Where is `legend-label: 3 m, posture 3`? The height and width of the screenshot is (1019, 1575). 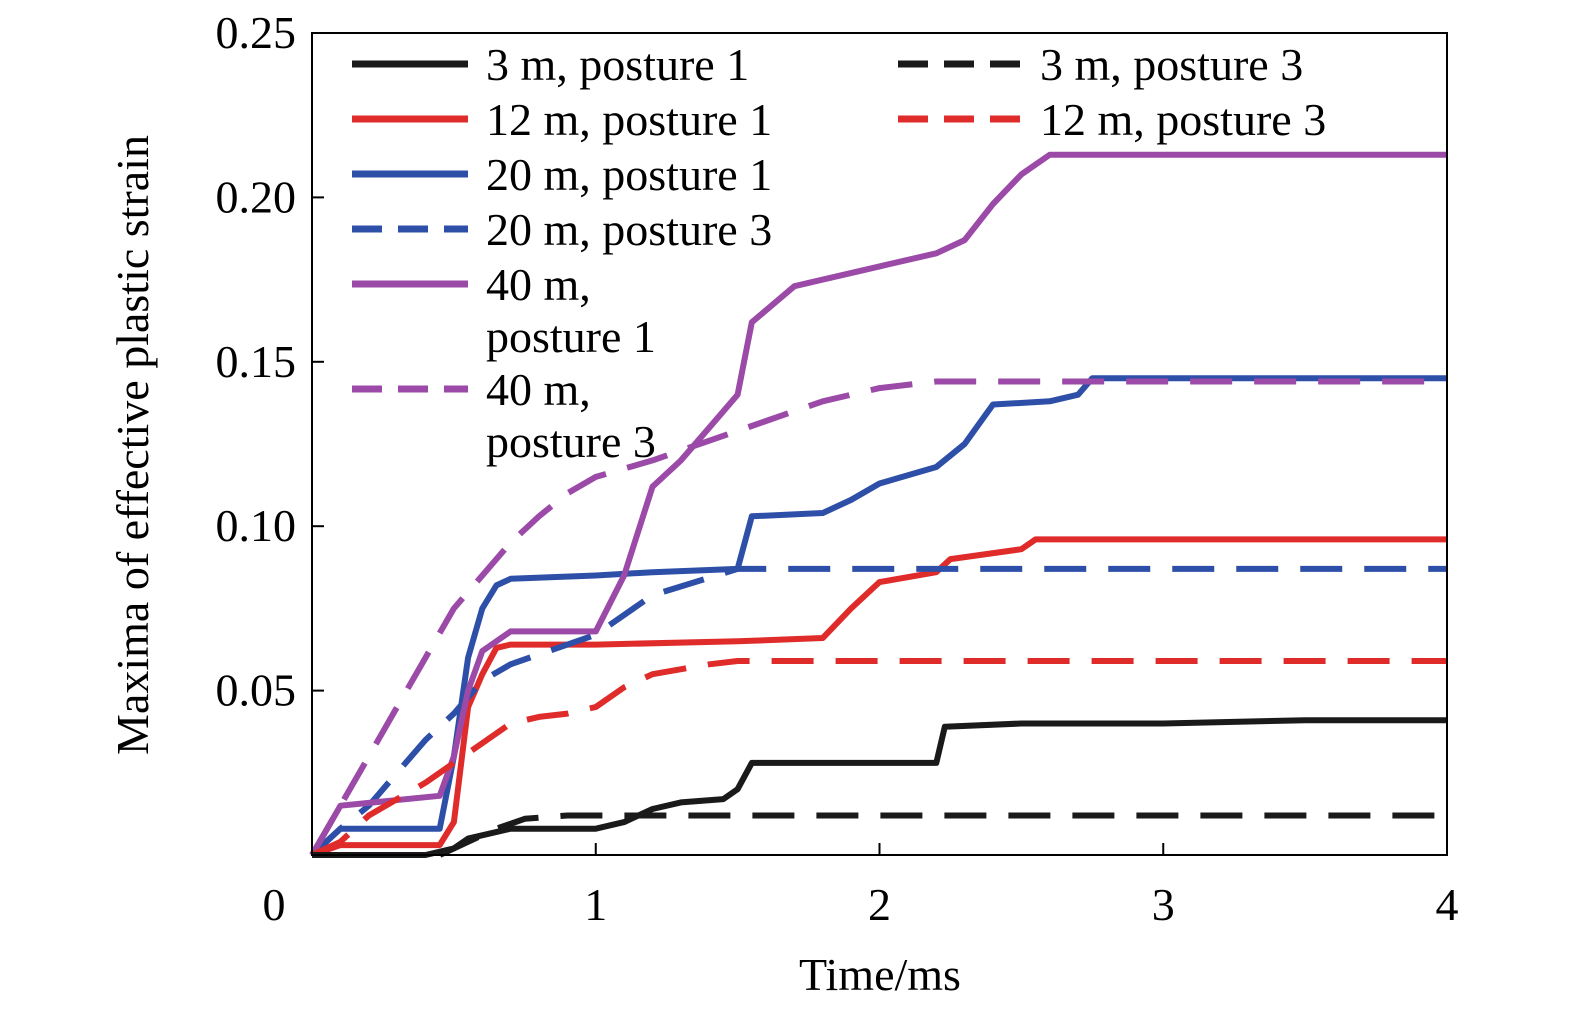 legend-label: 3 m, posture 3 is located at coordinates (1171, 64).